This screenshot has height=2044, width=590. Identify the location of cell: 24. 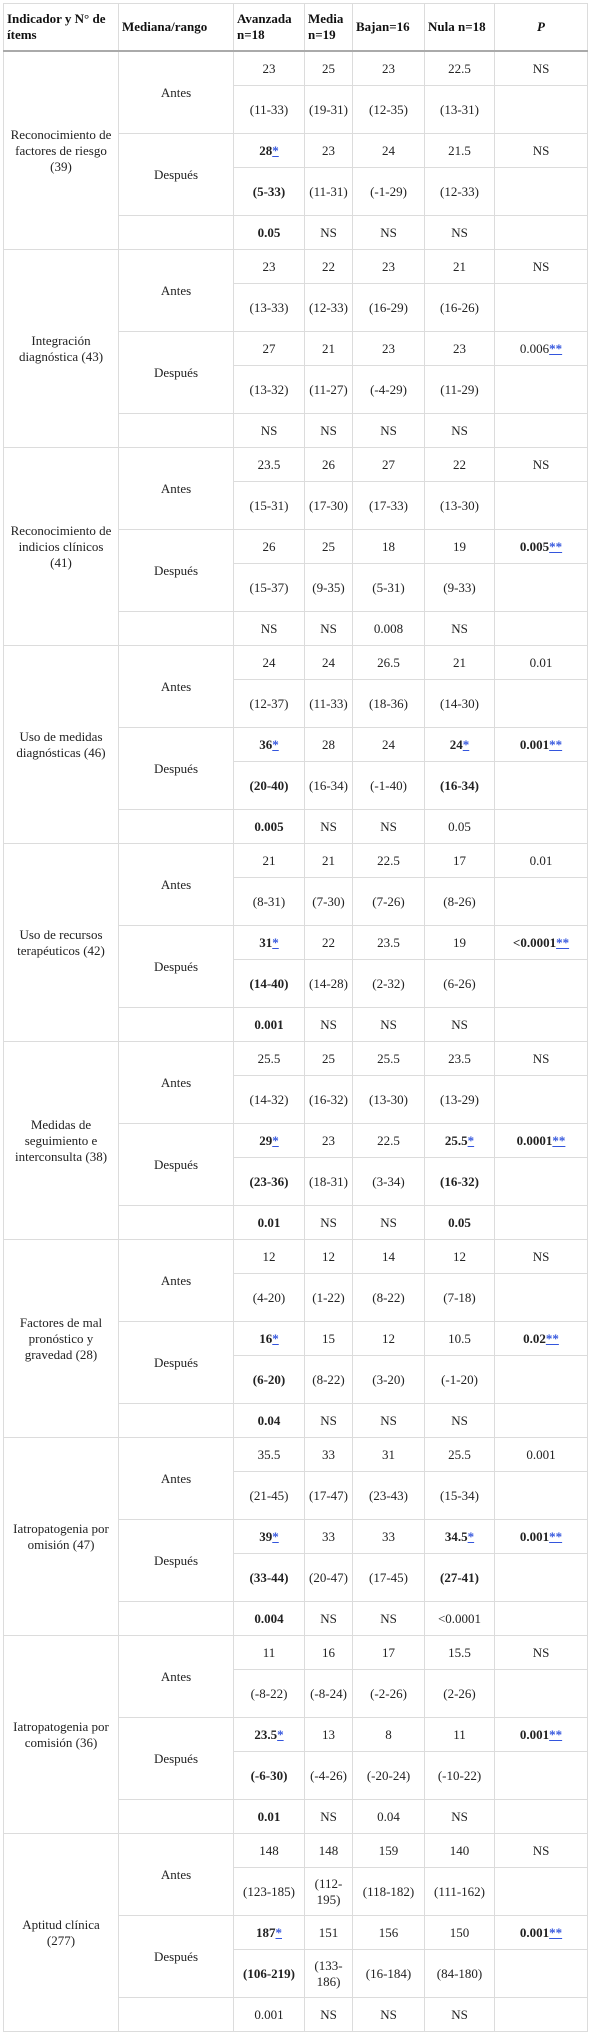
(388, 744).